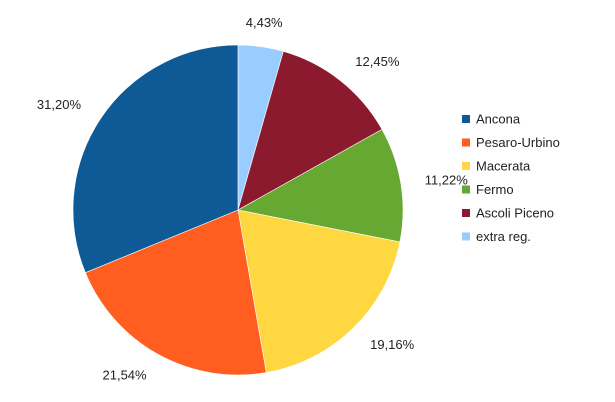 The height and width of the screenshot is (402, 615). Describe the element at coordinates (498, 119) in the screenshot. I see `legend-label-ancona: Ancona` at that location.